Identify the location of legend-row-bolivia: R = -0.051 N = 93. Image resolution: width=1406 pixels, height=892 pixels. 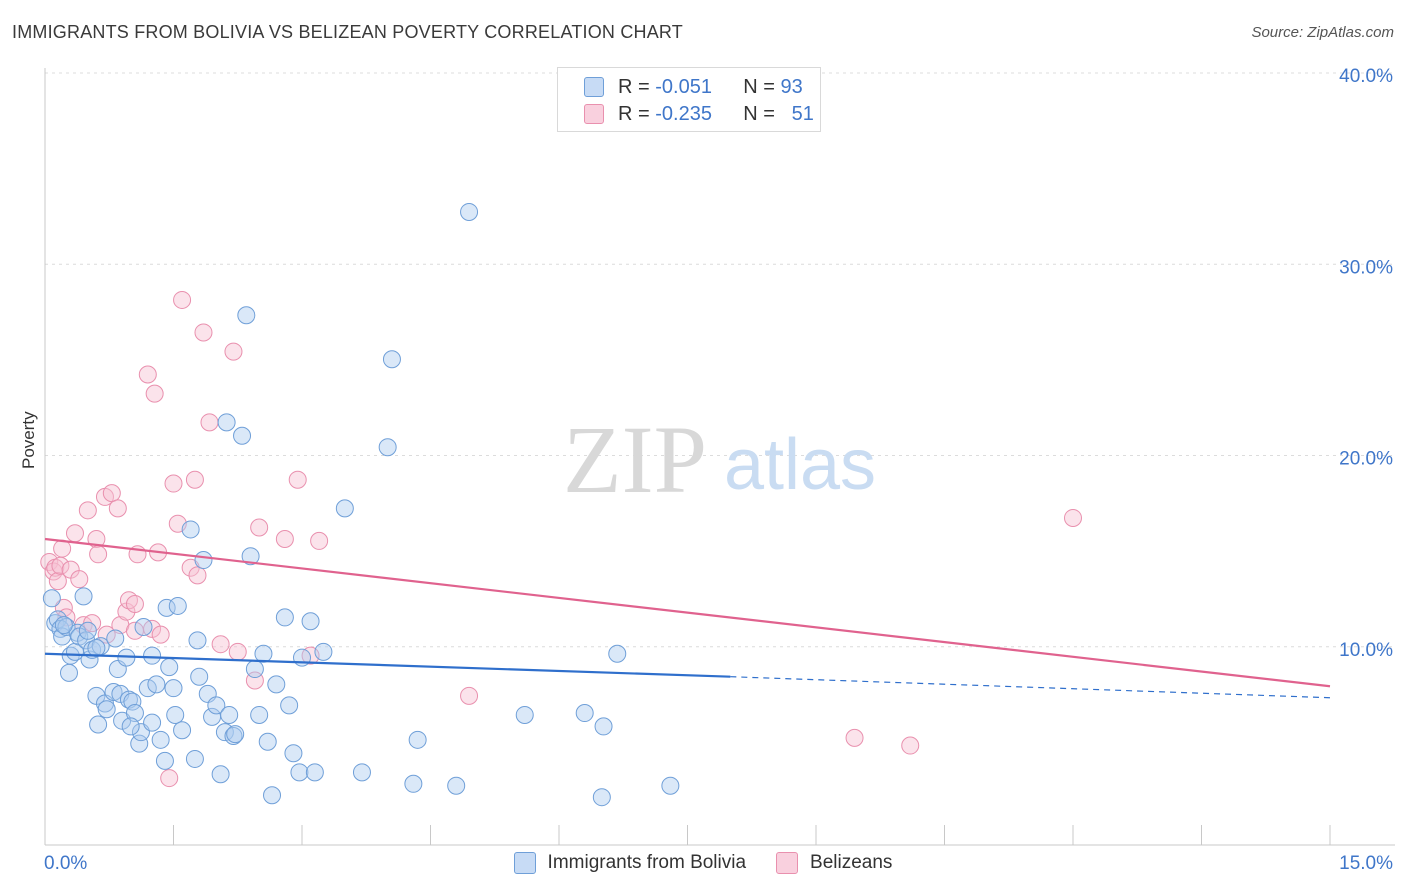
(693, 87).